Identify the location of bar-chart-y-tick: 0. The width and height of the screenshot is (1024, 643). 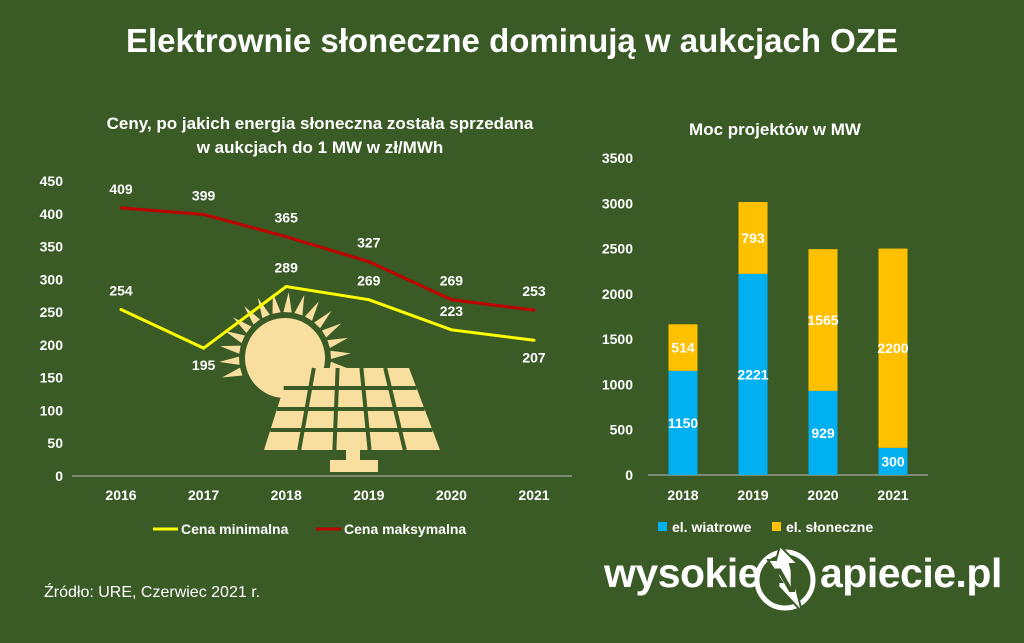
(629, 475).